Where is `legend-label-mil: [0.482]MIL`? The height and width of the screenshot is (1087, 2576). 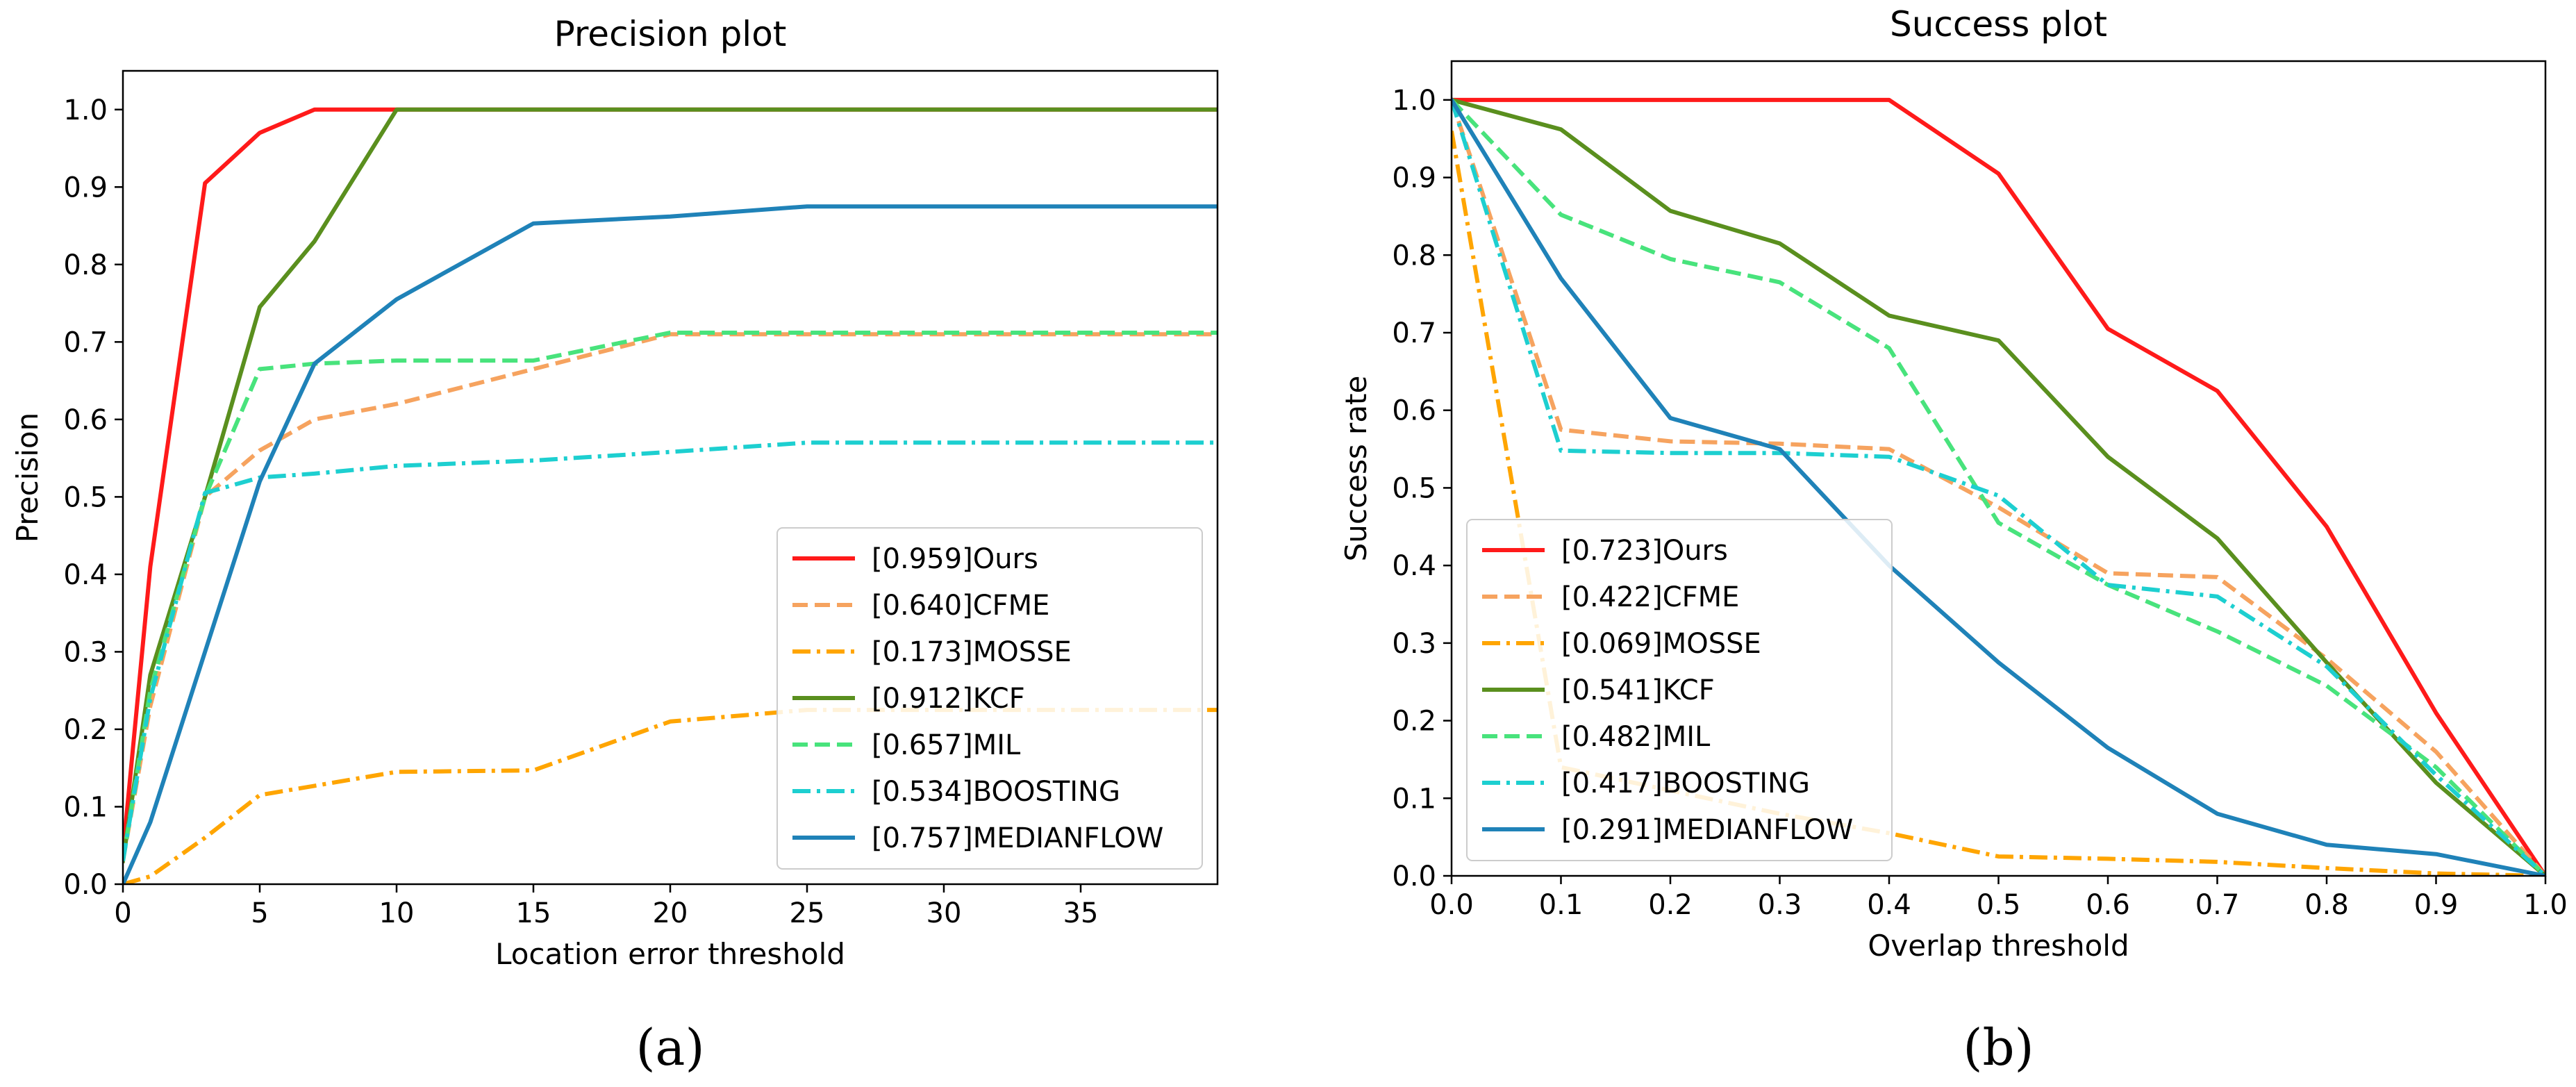 legend-label-mil: [0.482]MIL is located at coordinates (1636, 737).